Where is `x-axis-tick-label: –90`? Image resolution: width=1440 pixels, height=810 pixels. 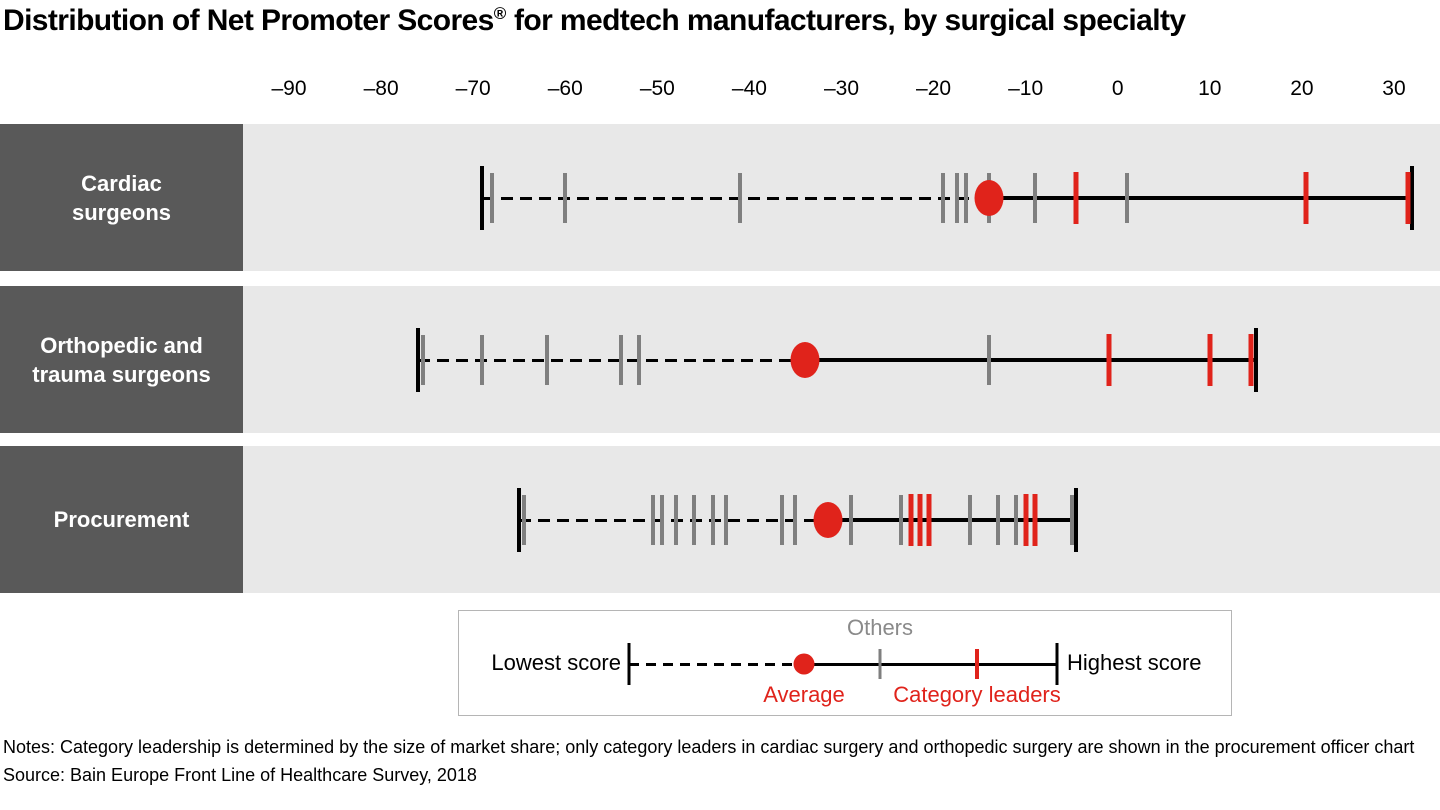
x-axis-tick-label: –90 is located at coordinates (289, 88).